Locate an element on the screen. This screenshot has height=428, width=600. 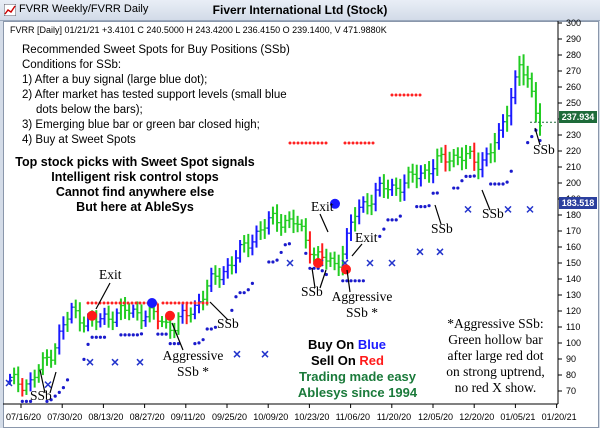
y-tick-label: 100 is located at coordinates (574, 343).